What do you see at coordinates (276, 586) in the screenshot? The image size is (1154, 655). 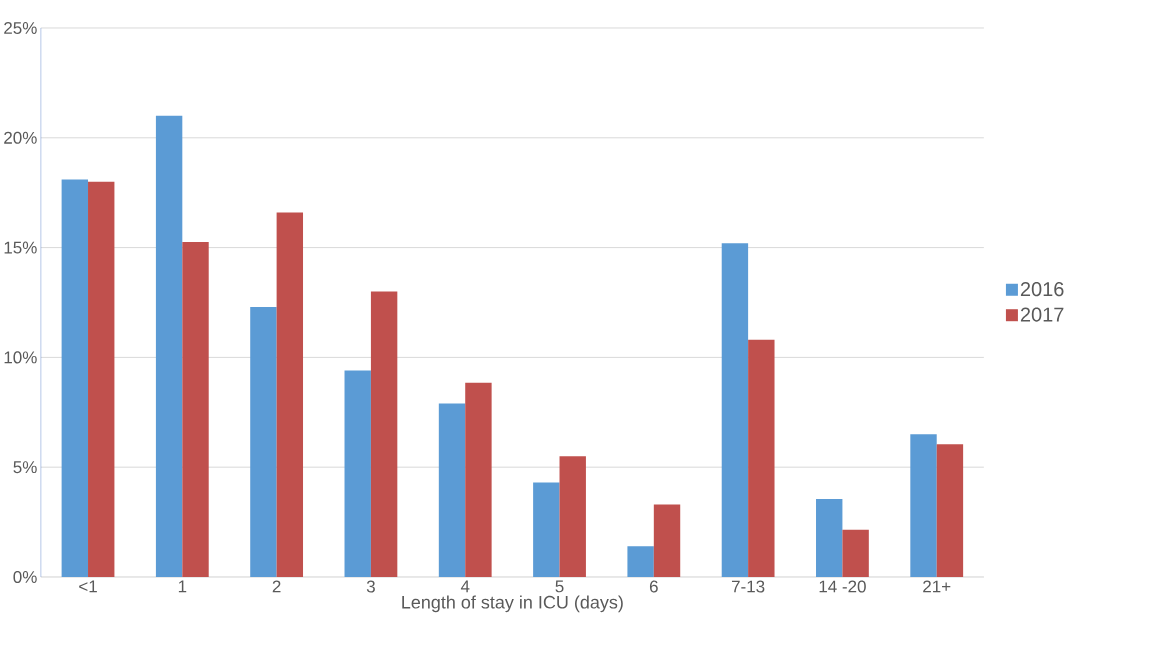 I see `x-tick-label: 2` at bounding box center [276, 586].